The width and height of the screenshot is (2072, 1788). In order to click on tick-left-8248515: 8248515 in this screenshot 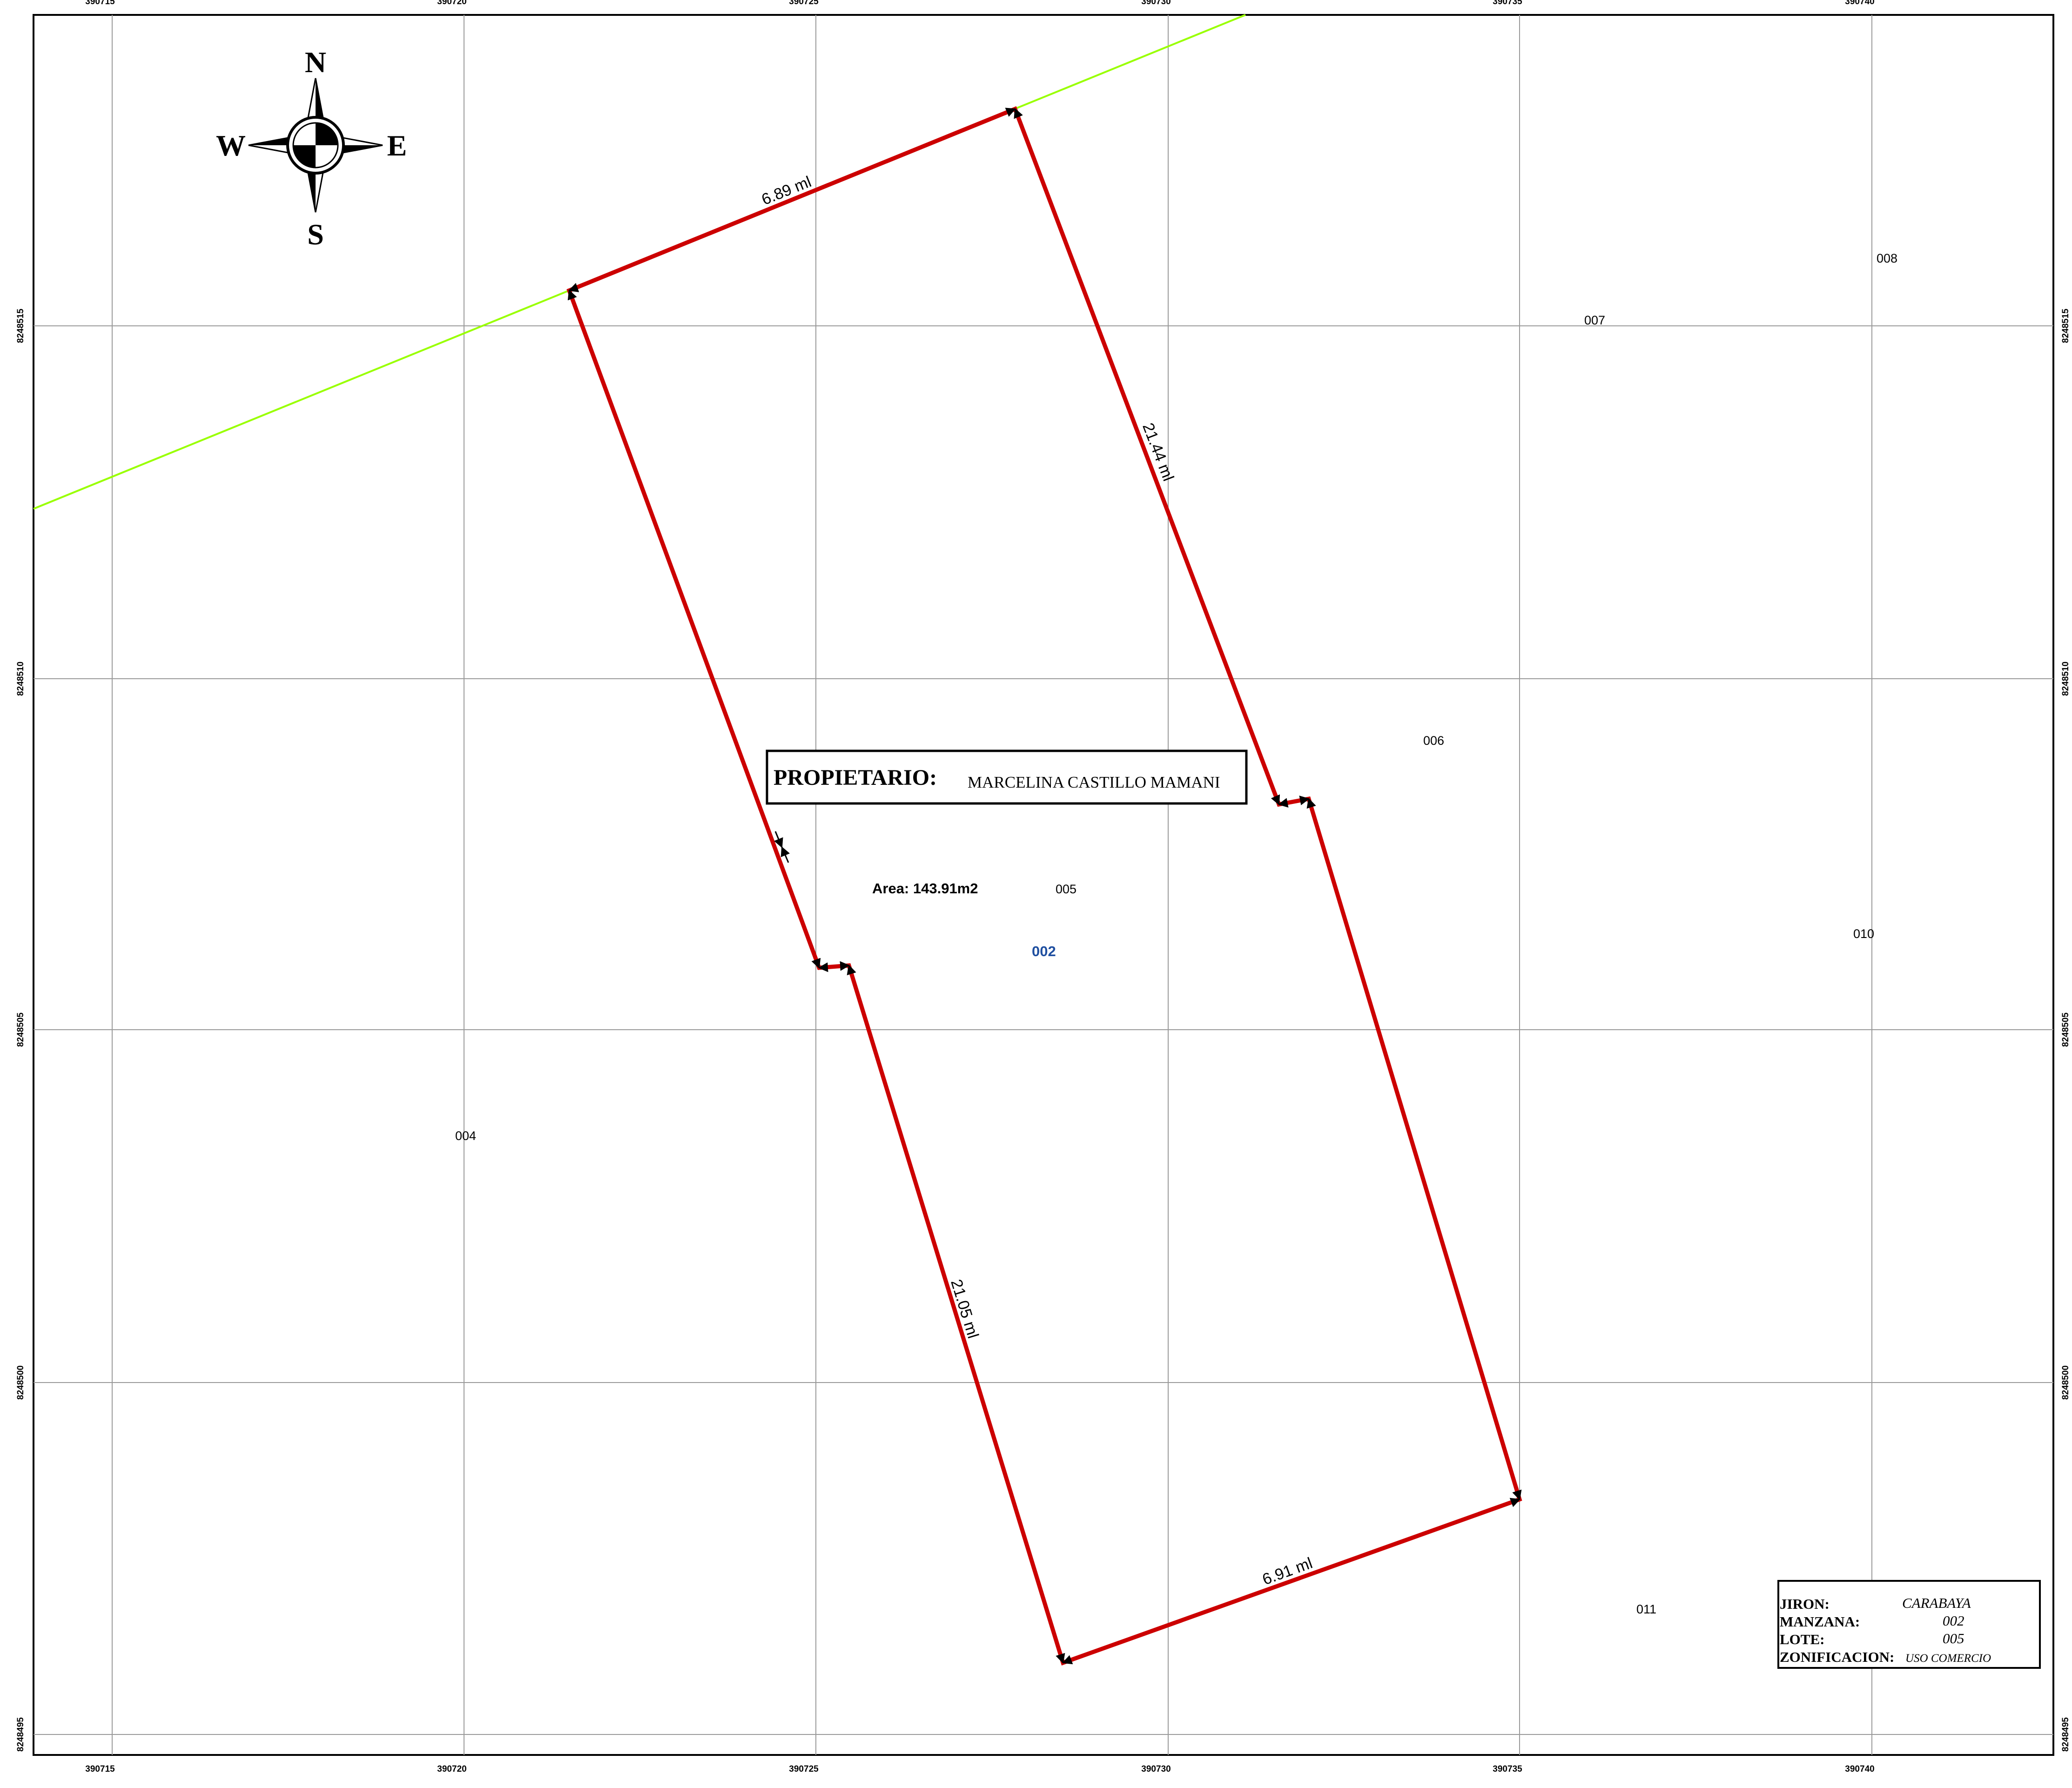, I will do `click(21, 326)`.